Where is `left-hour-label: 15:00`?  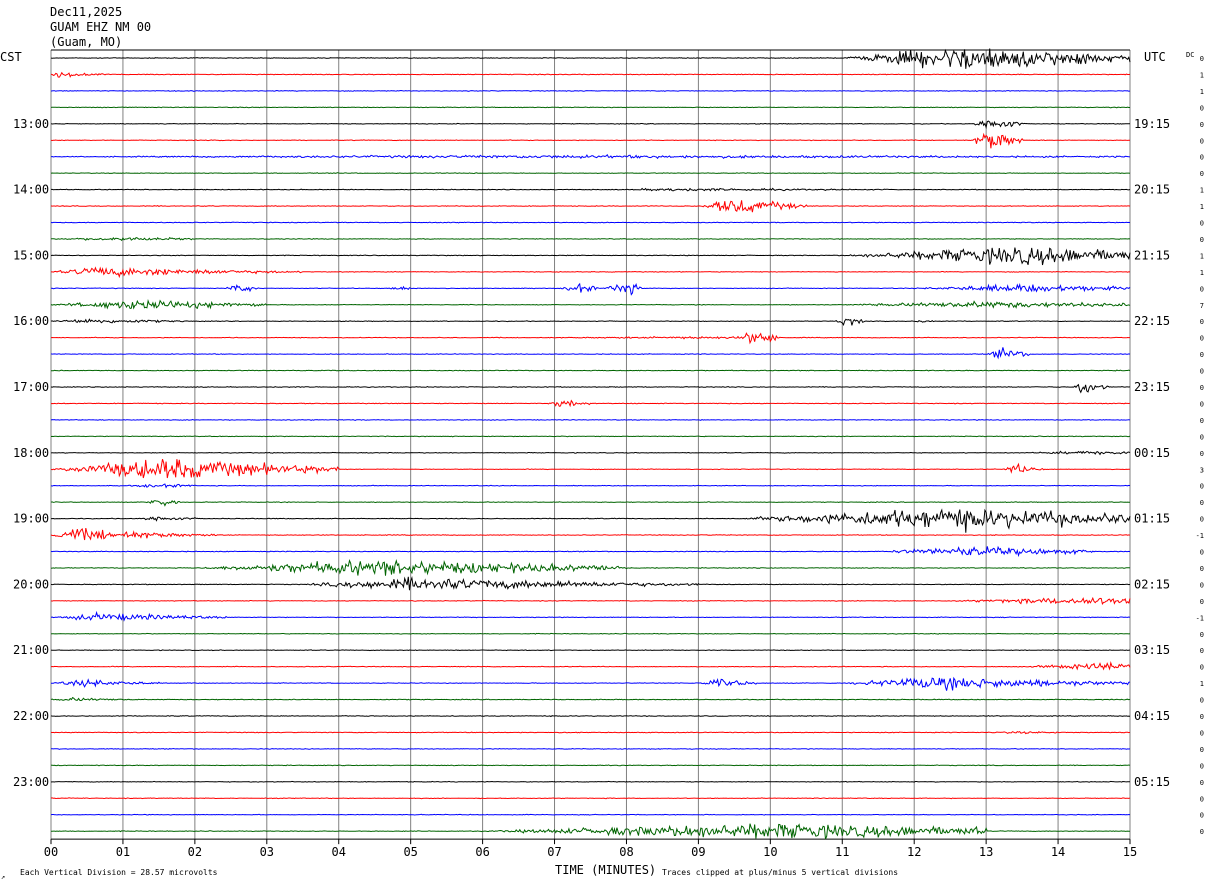 left-hour-label: 15:00 is located at coordinates (31, 255).